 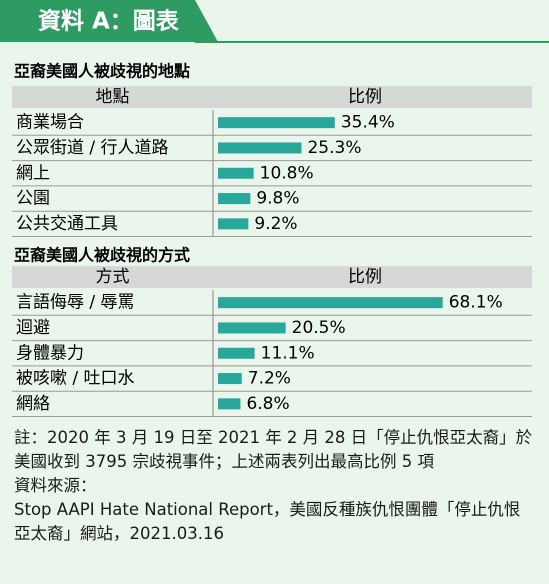 What do you see at coordinates (277, 199) in the screenshot?
I see `value-label: 9.8%` at bounding box center [277, 199].